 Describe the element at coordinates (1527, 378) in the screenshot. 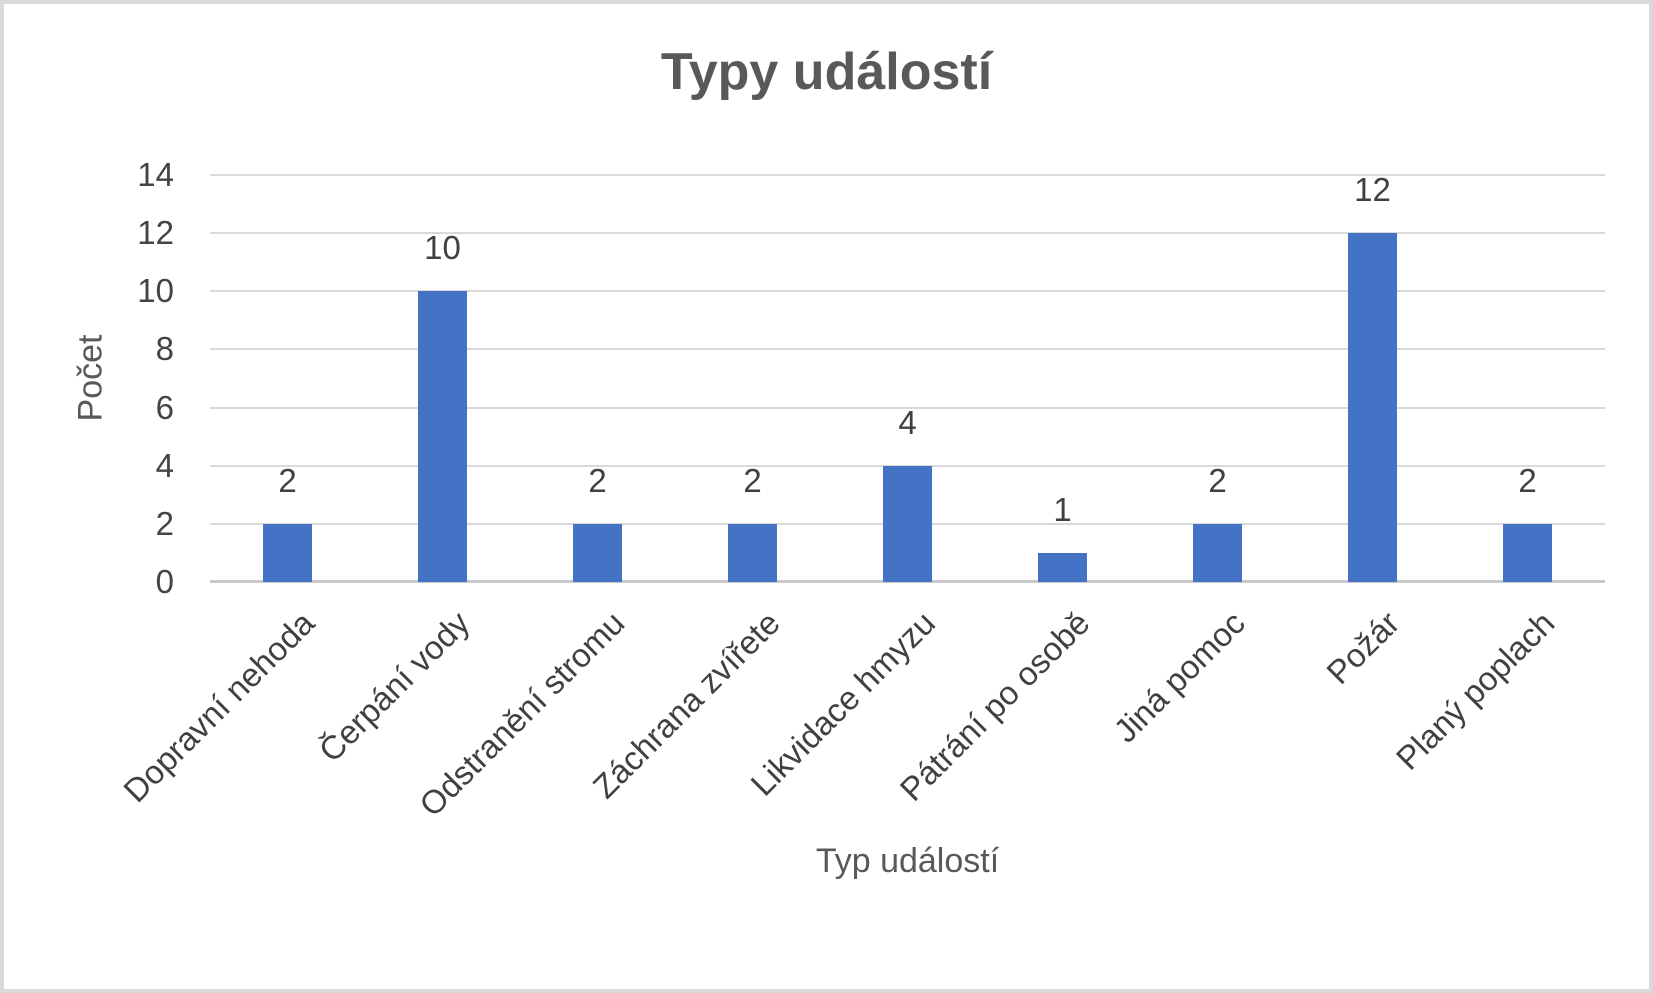

I see `bar-slot-8: 2` at that location.